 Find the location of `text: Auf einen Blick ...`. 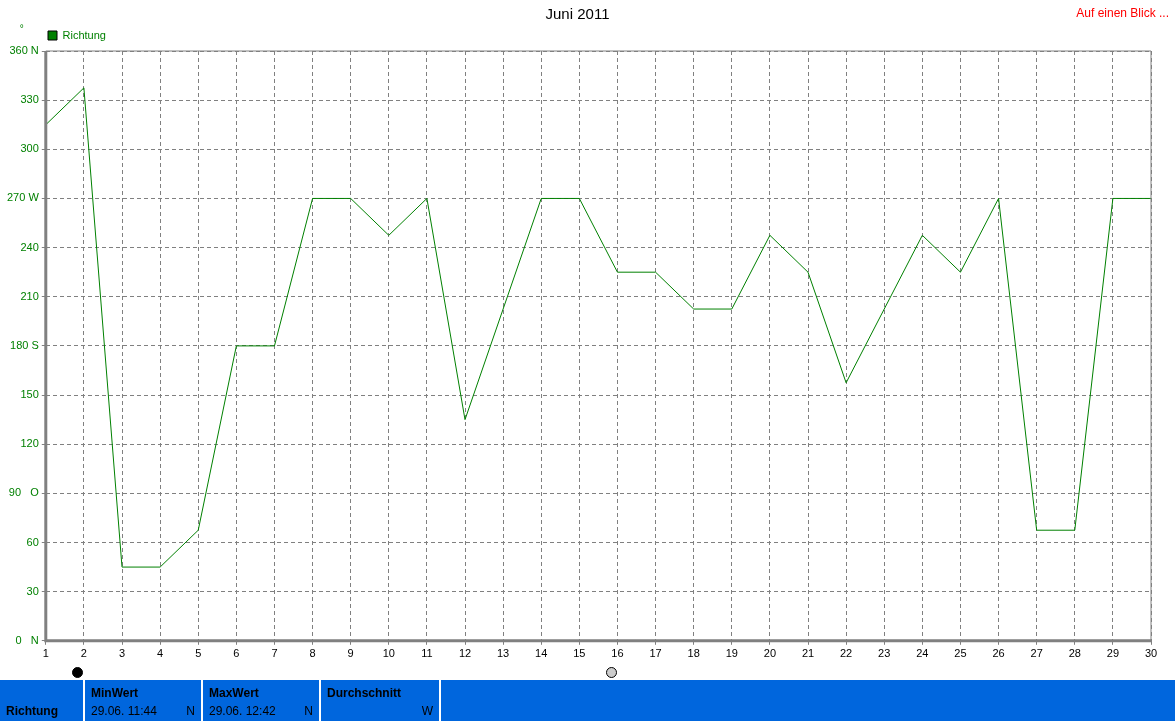

text: Auf einen Blick ... is located at coordinates (1122, 13).